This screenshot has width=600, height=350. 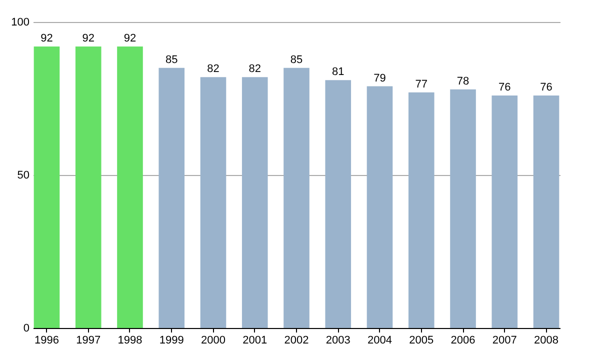 What do you see at coordinates (338, 340) in the screenshot?
I see `x-tick-label: 2003` at bounding box center [338, 340].